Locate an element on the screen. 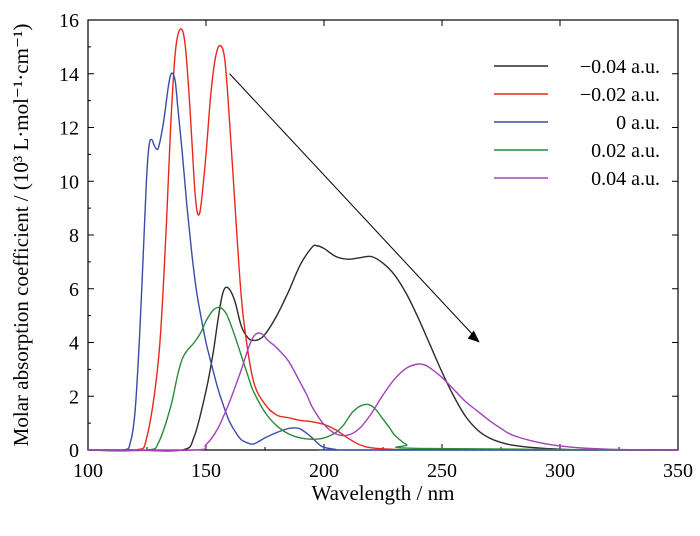 The width and height of the screenshot is (700, 536). x-axis-title: Wavelength / nm is located at coordinates (383, 493).